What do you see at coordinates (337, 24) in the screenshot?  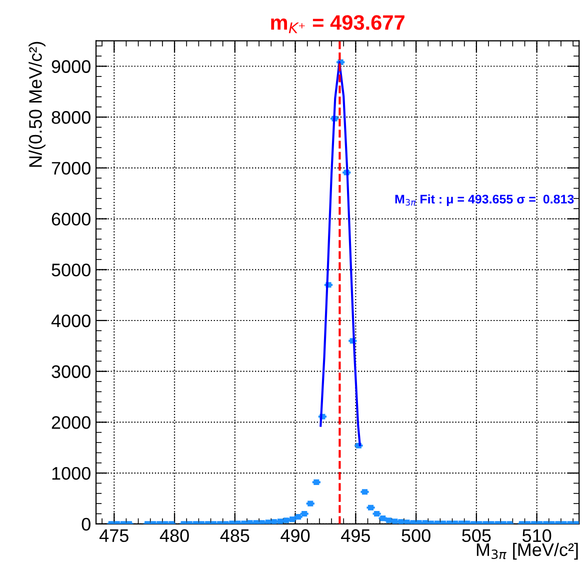 I see `chart-title: m$_{K⁺}$ = 493.677` at bounding box center [337, 24].